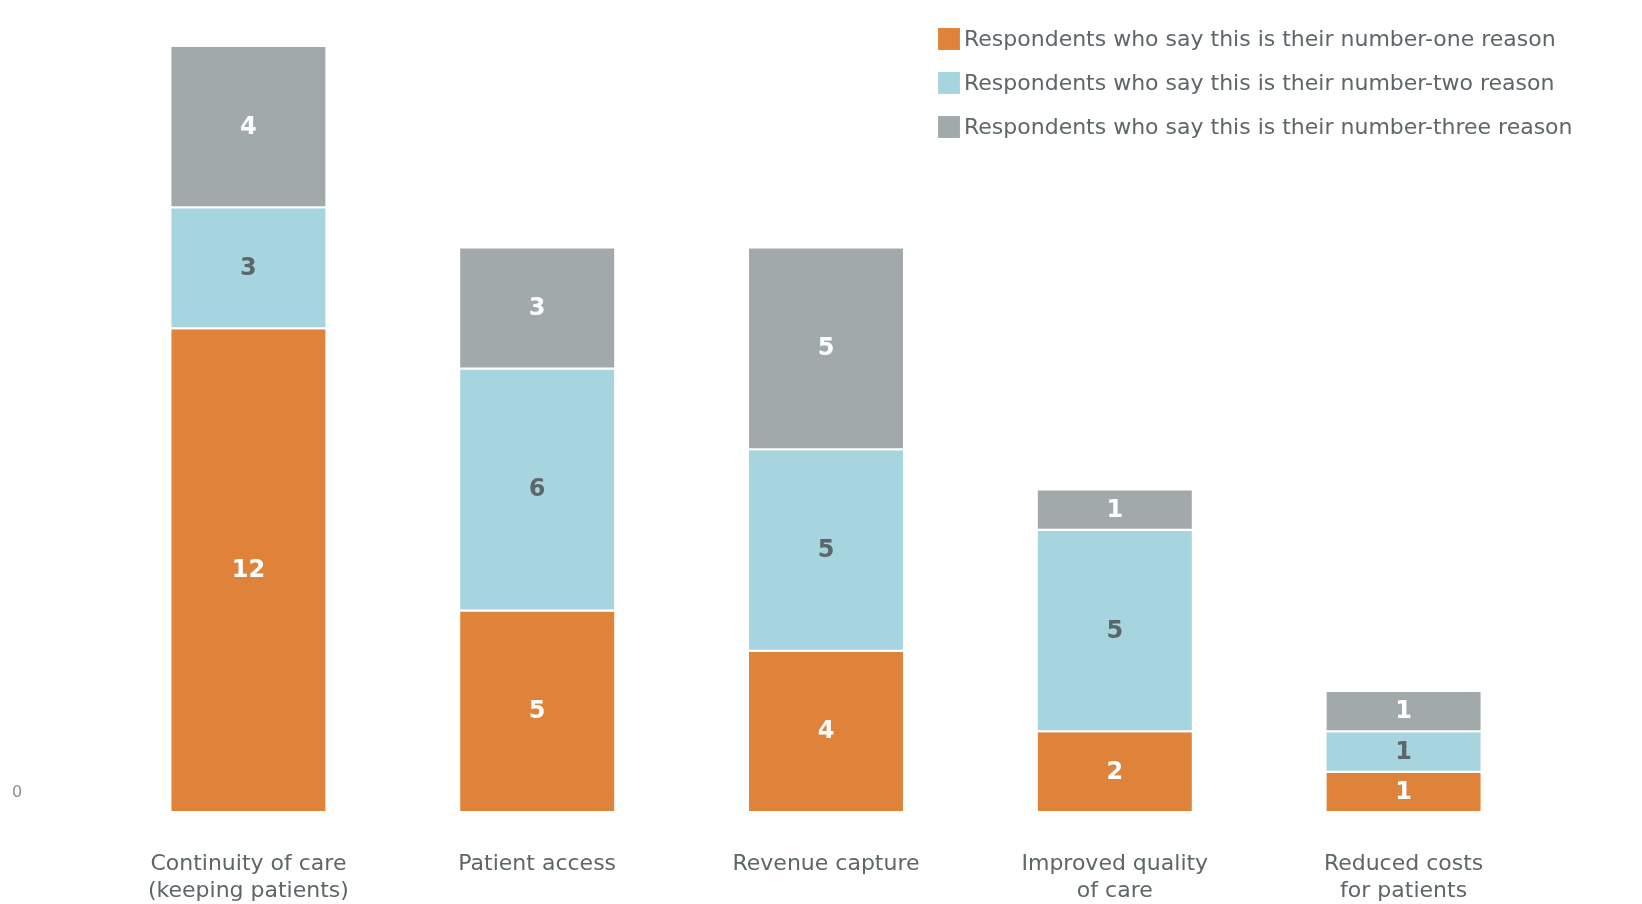 The height and width of the screenshot is (904, 1642). I want to click on data-label: 12, so click(248, 569).